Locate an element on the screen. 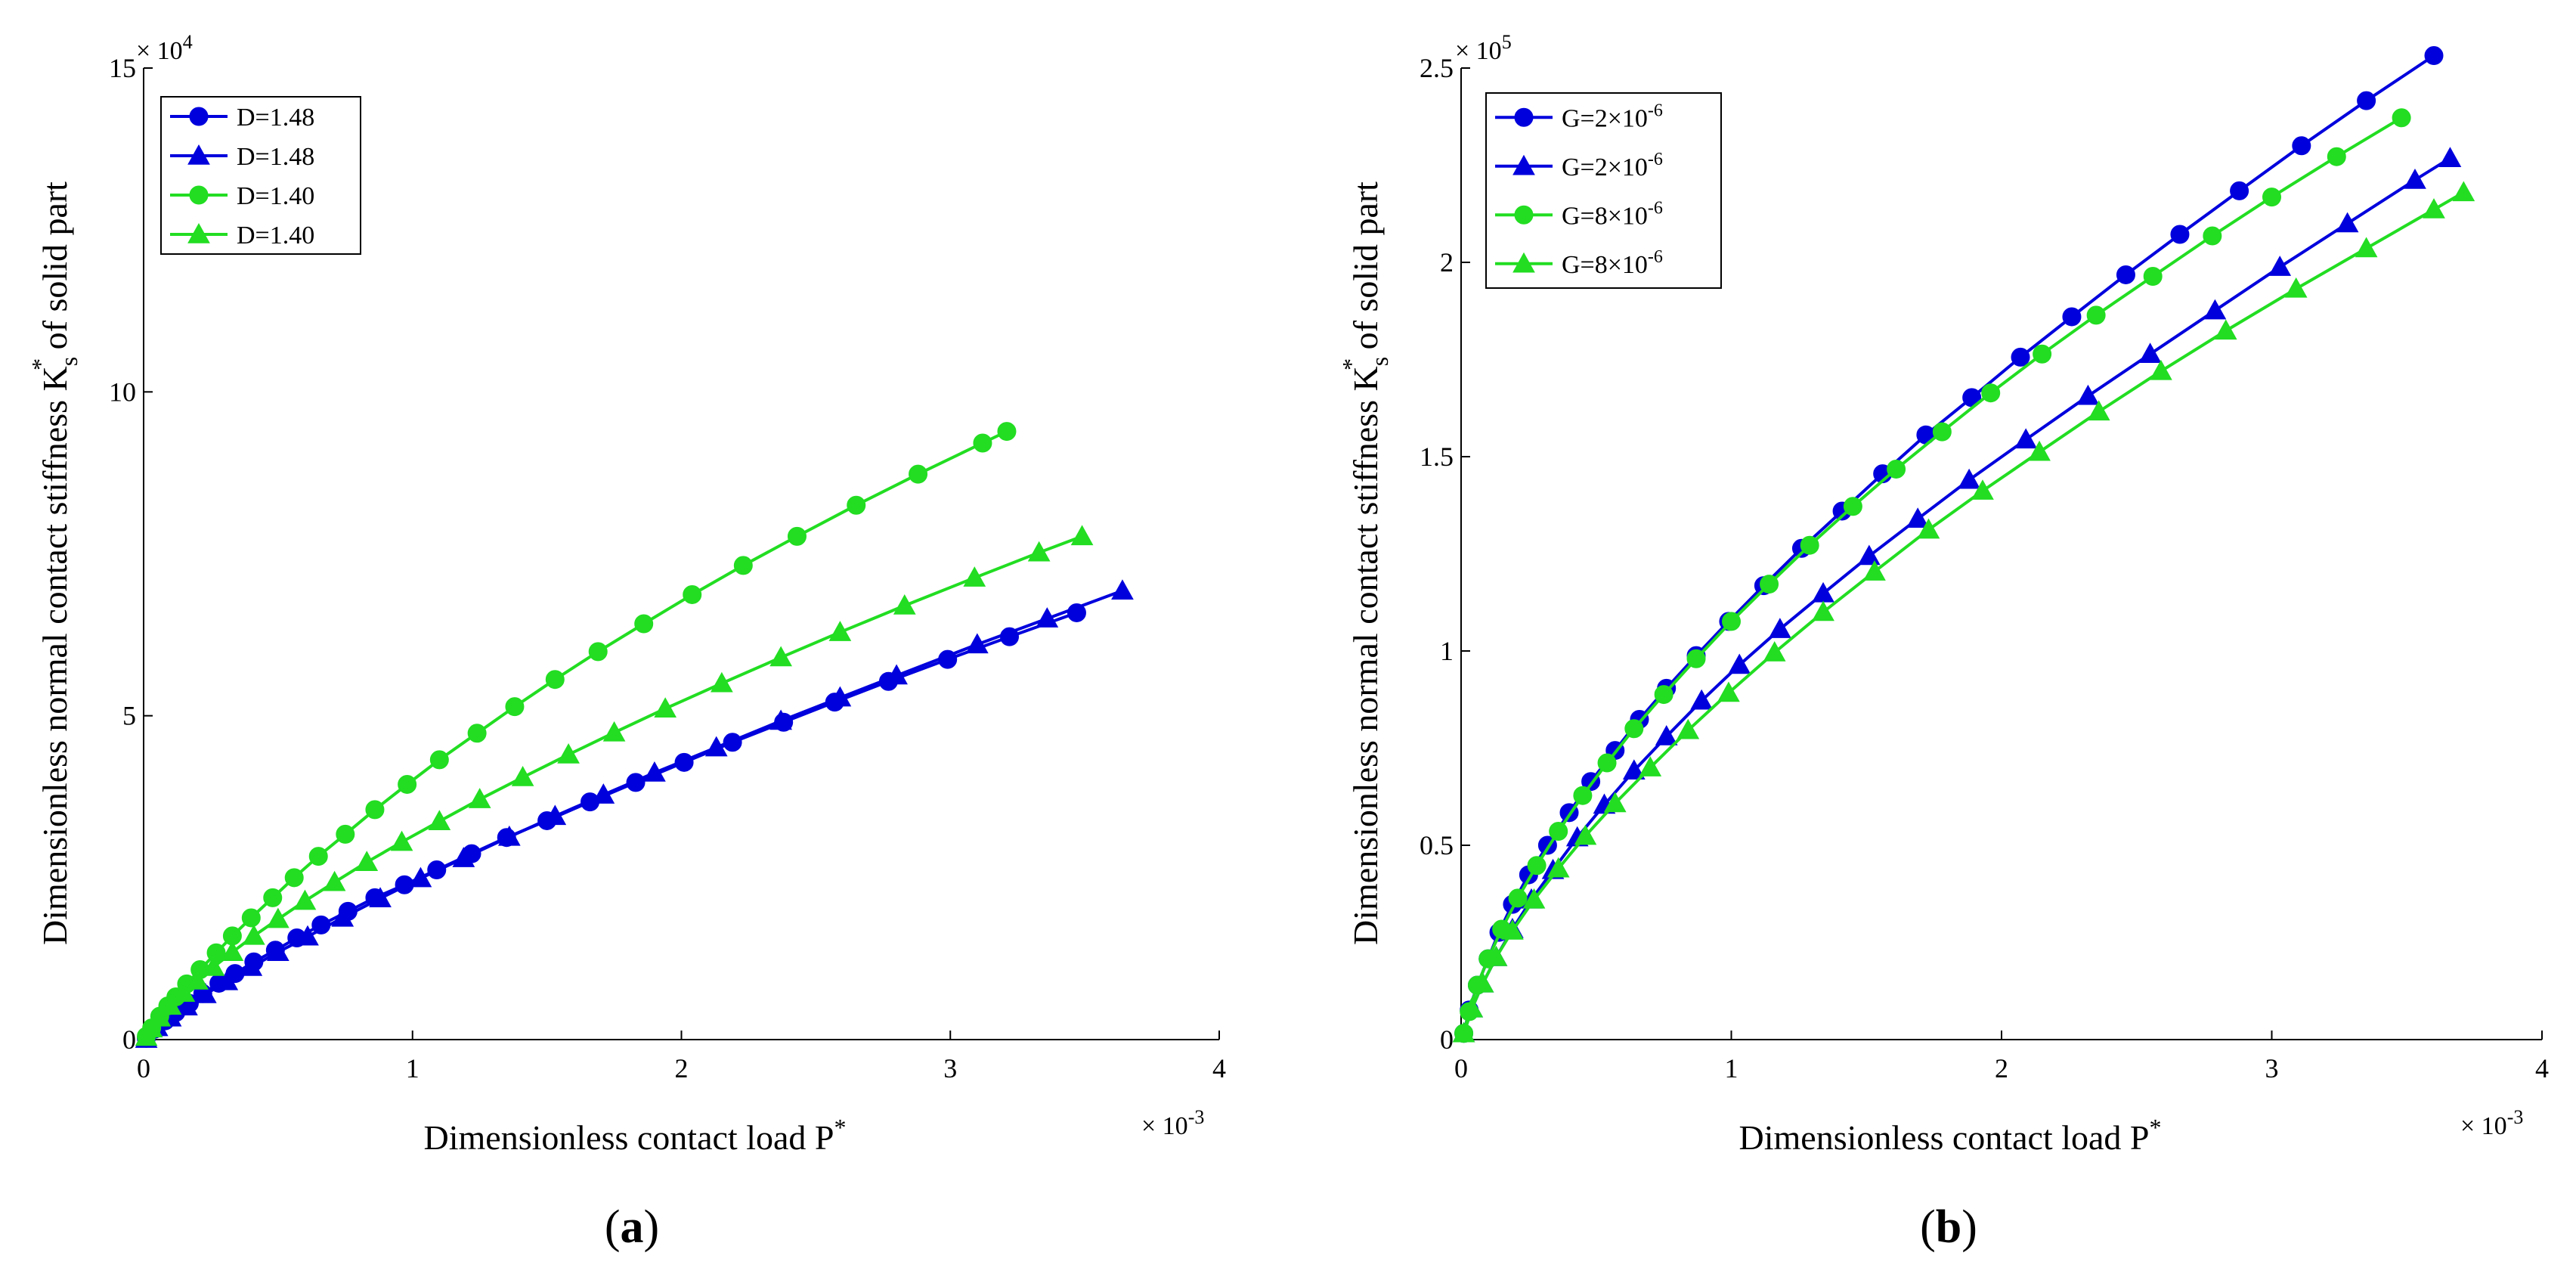 The image size is (2576, 1277). panel-b-x-tick-label-4: 4 is located at coordinates (2542, 1068).